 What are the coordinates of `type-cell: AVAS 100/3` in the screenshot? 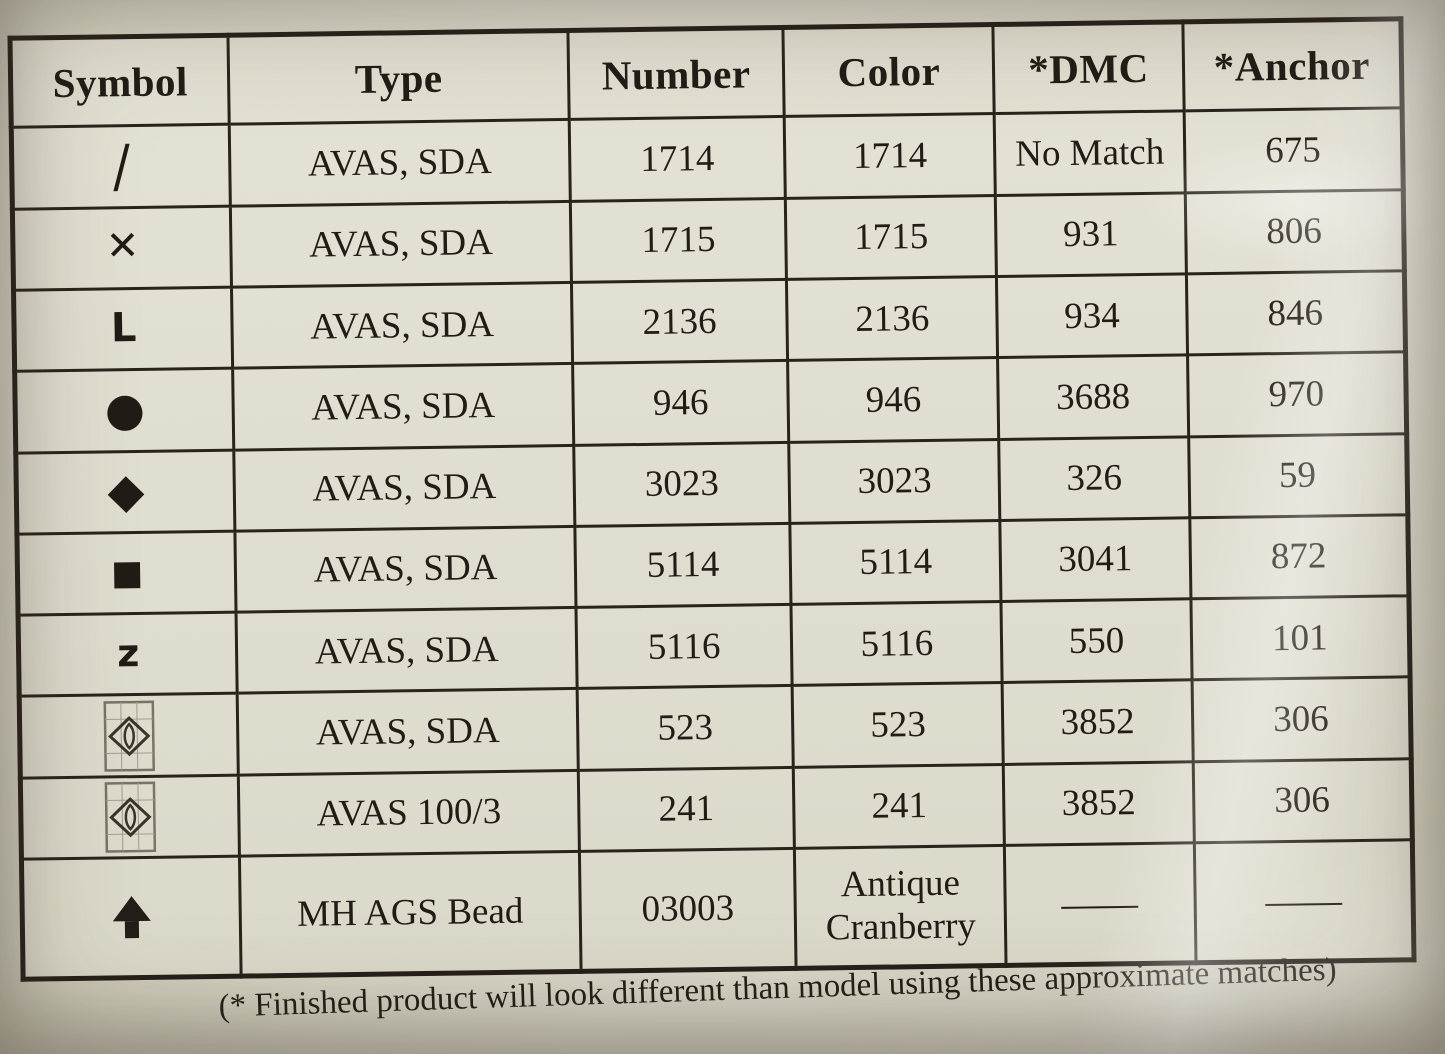 It's located at (409, 813).